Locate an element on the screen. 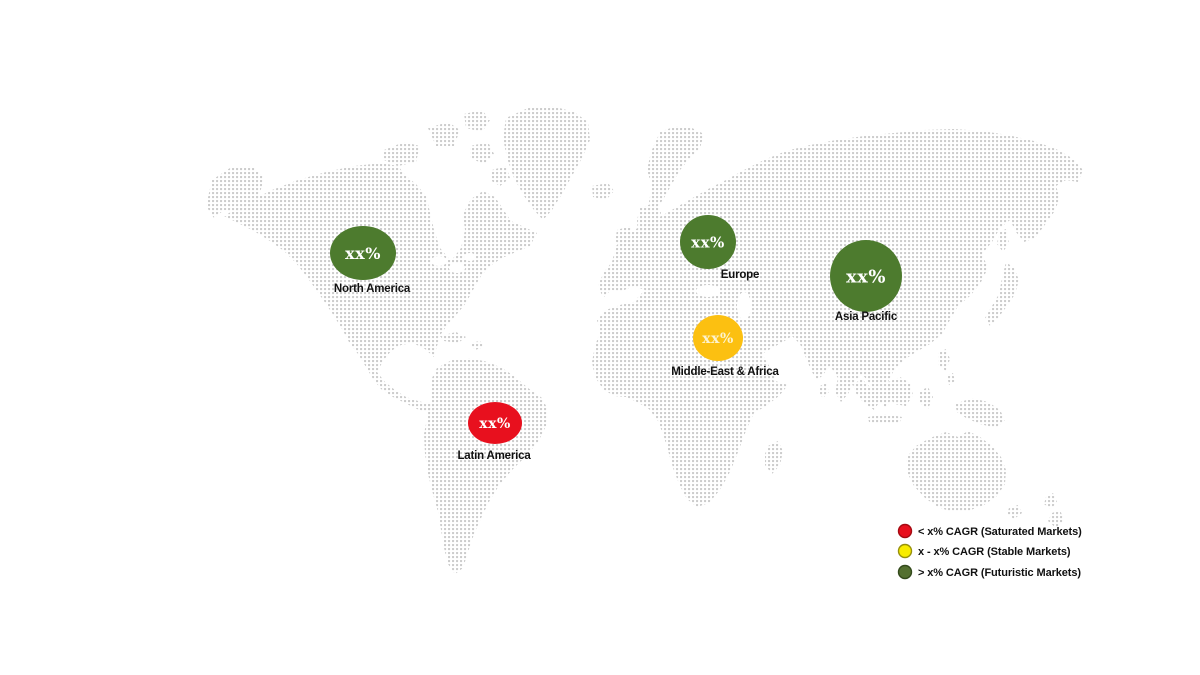  region-bubble-europe: xx% Europe is located at coordinates (719, 248).